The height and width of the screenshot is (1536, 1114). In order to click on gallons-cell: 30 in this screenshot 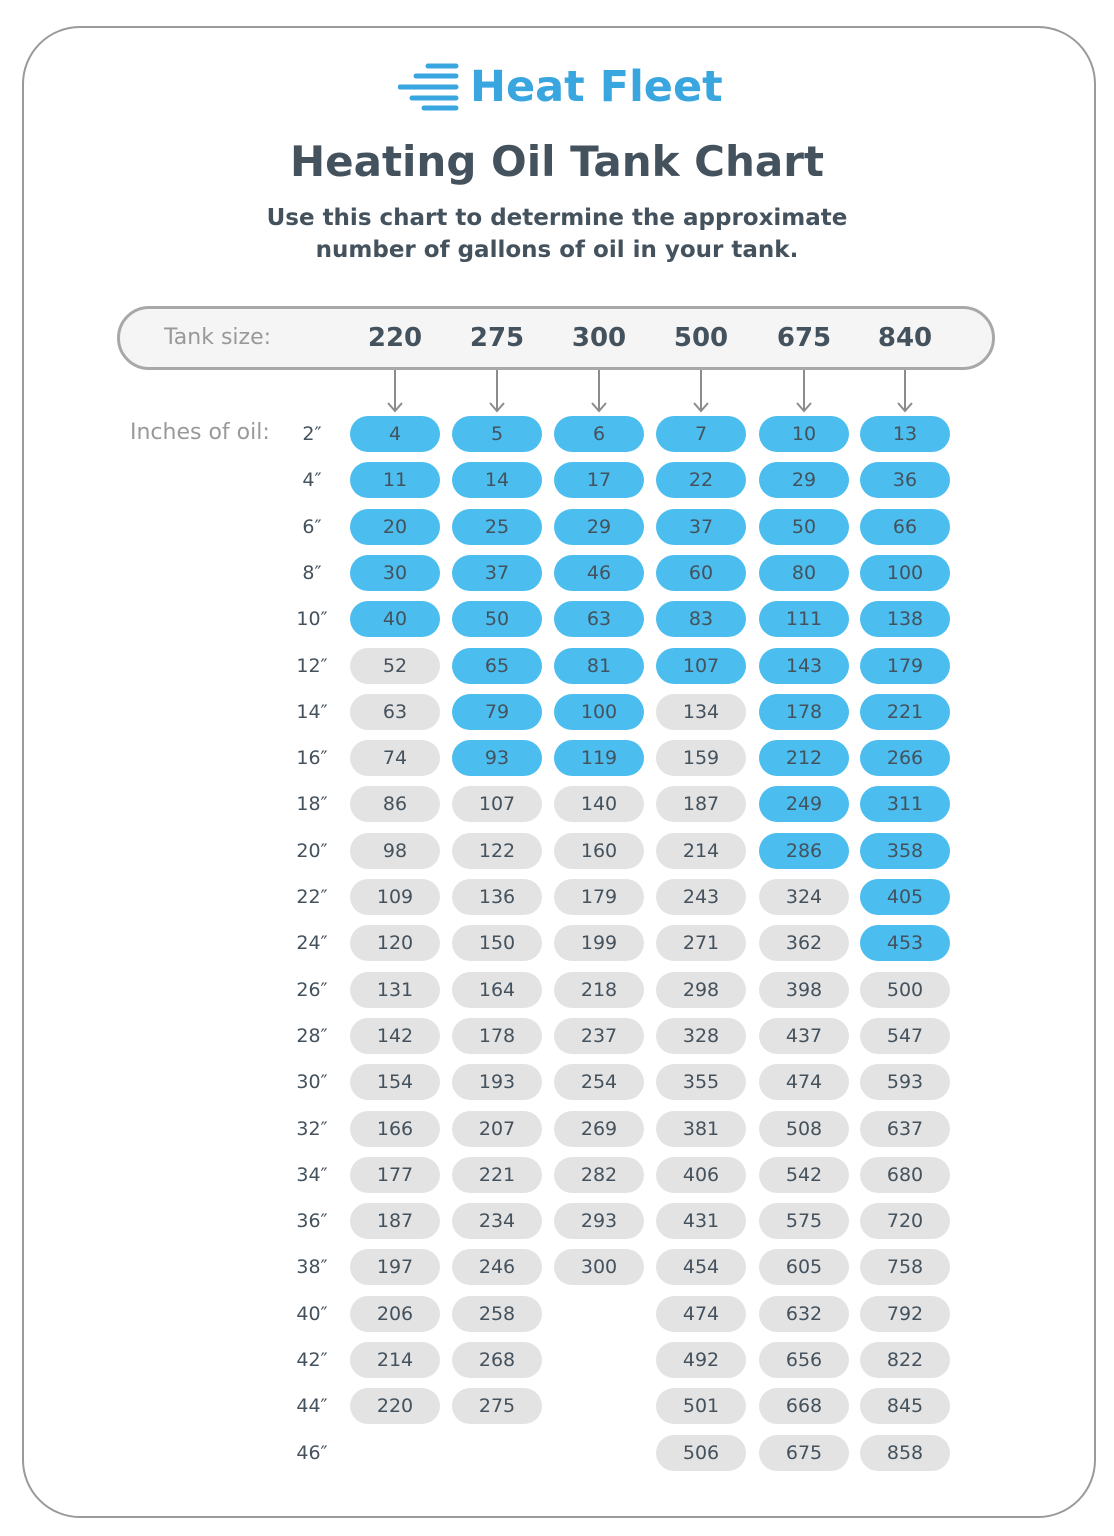, I will do `click(395, 573)`.